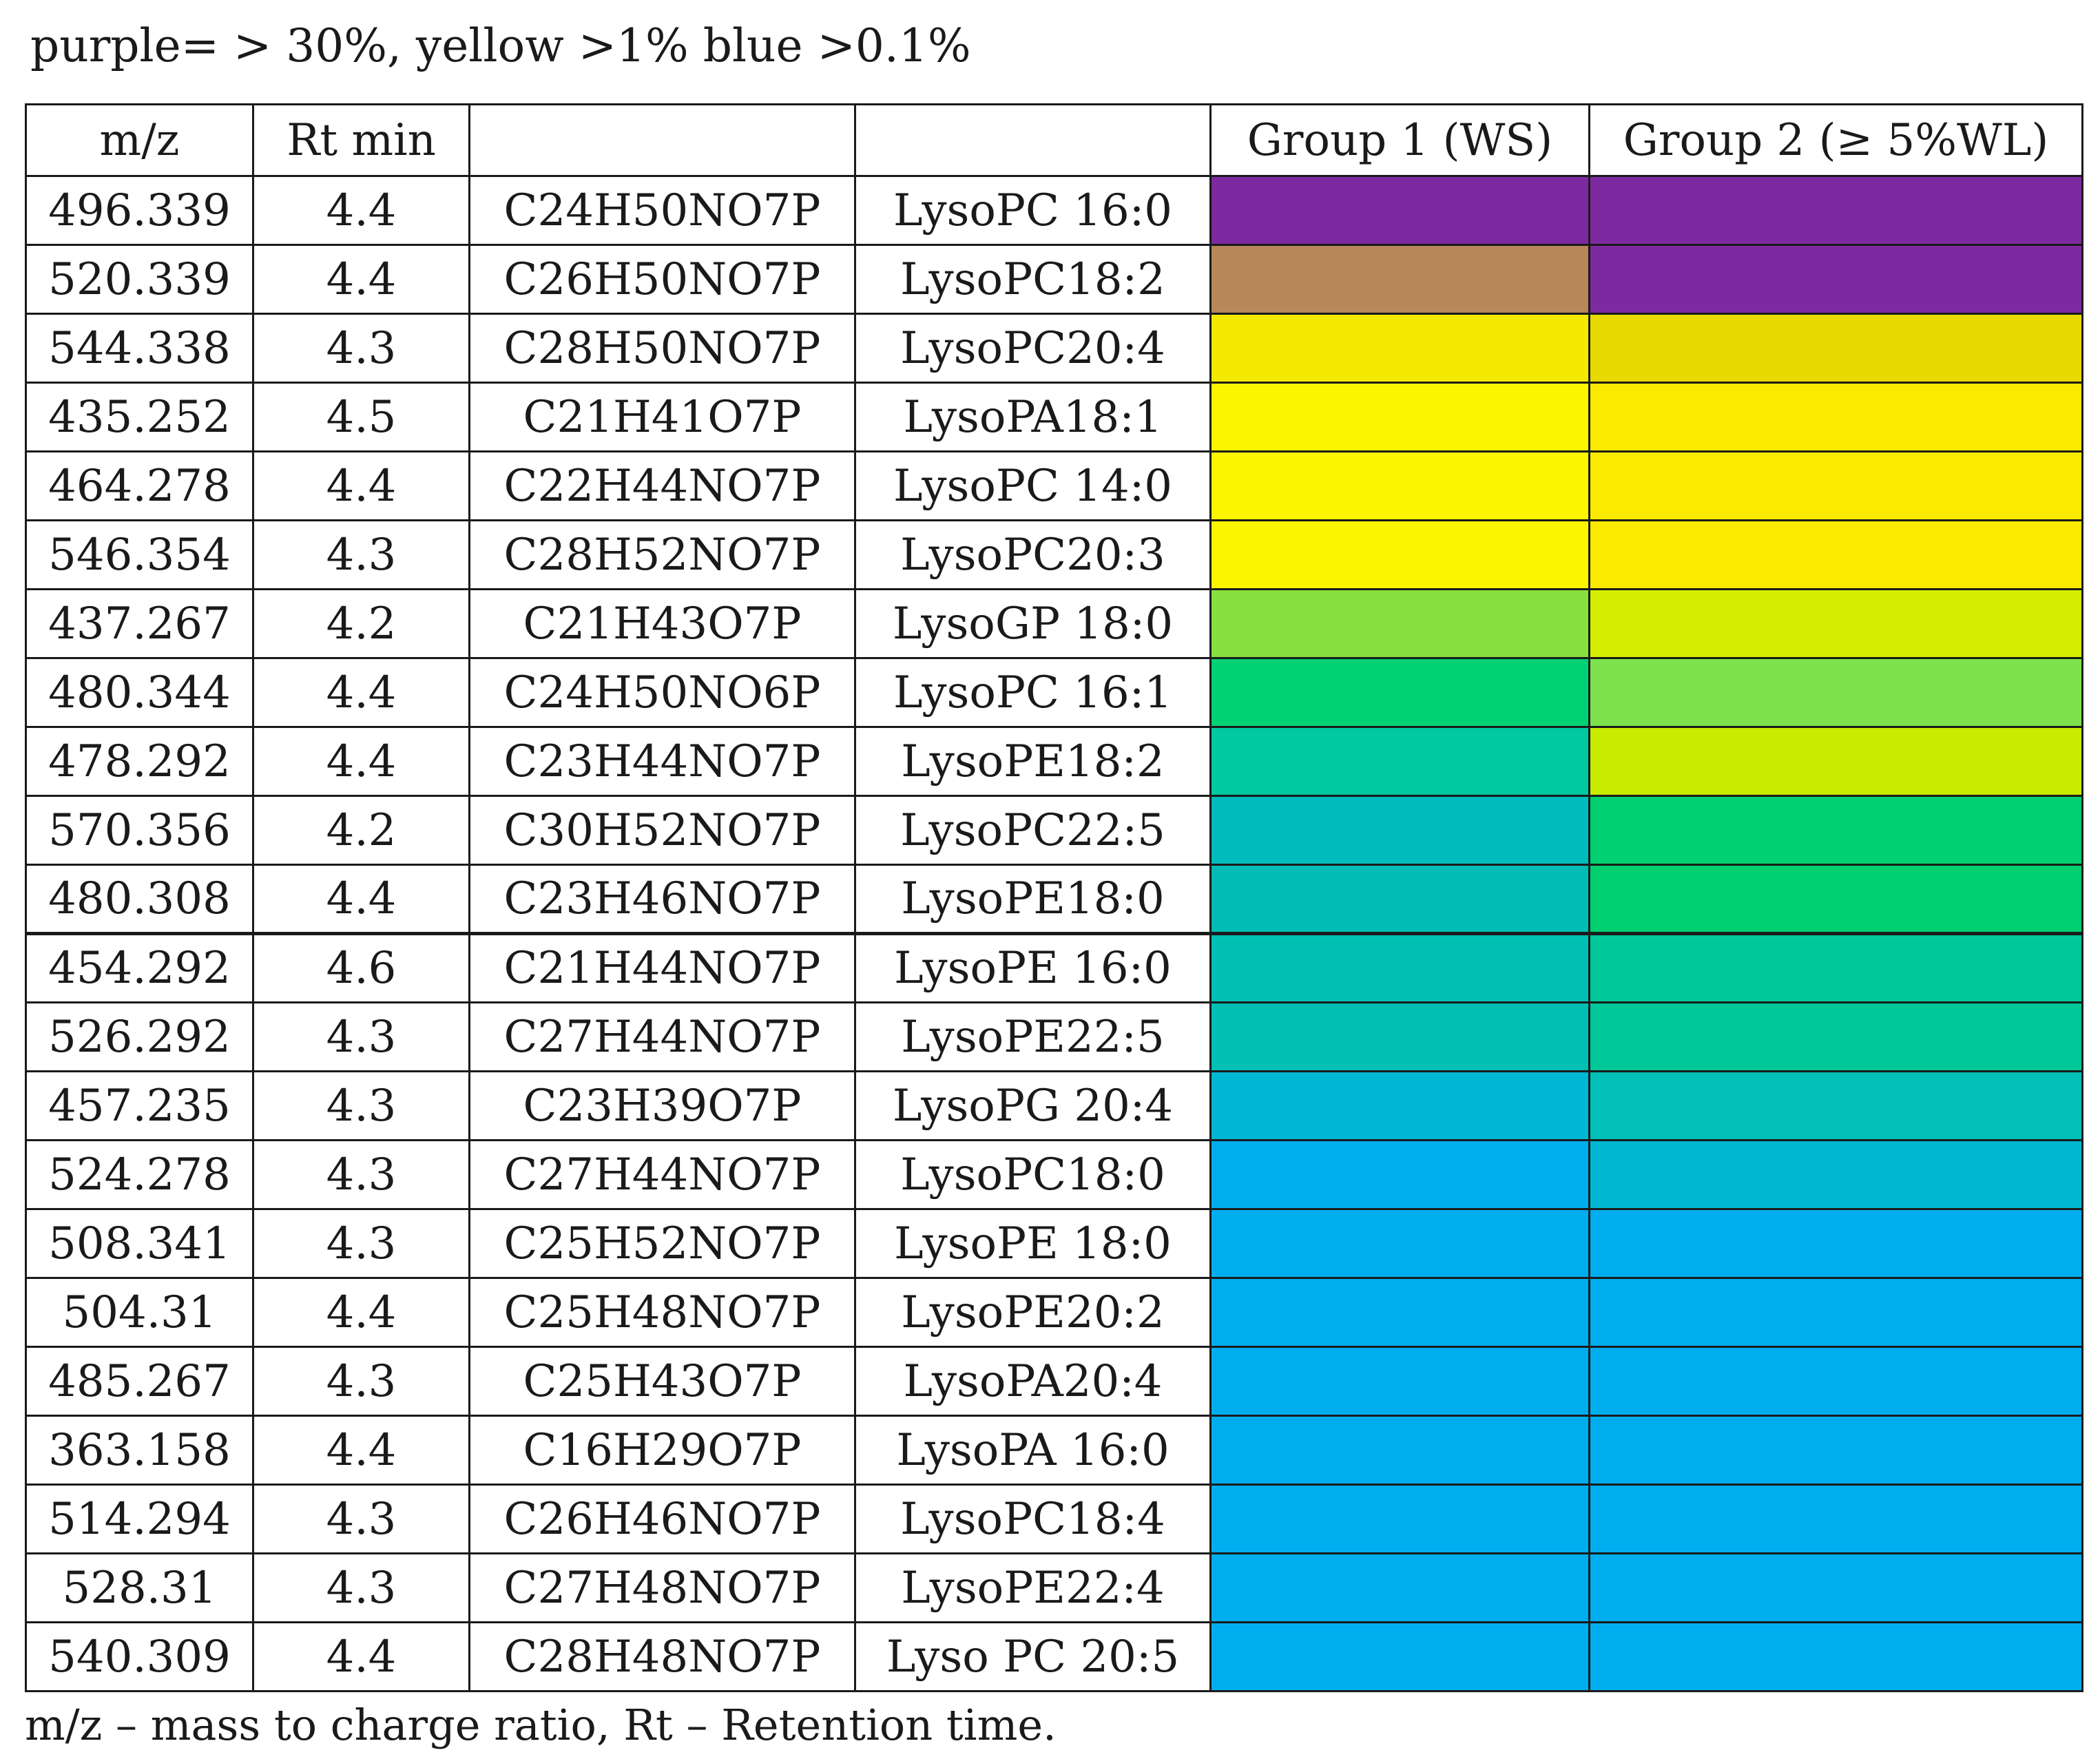  I want to click on cell-mz: 544.338, so click(139, 348).